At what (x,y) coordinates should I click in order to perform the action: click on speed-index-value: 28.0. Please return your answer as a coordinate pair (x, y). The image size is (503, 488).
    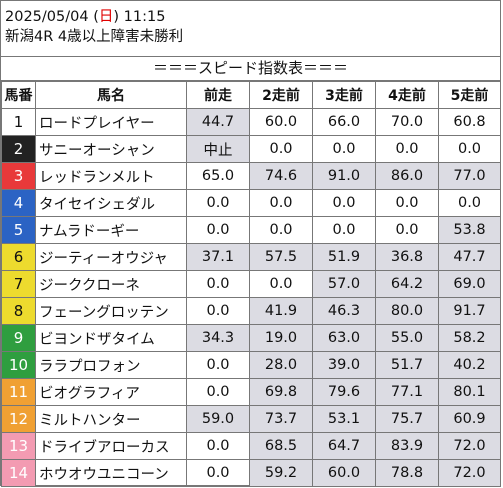
    Looking at the image, I should click on (281, 365).